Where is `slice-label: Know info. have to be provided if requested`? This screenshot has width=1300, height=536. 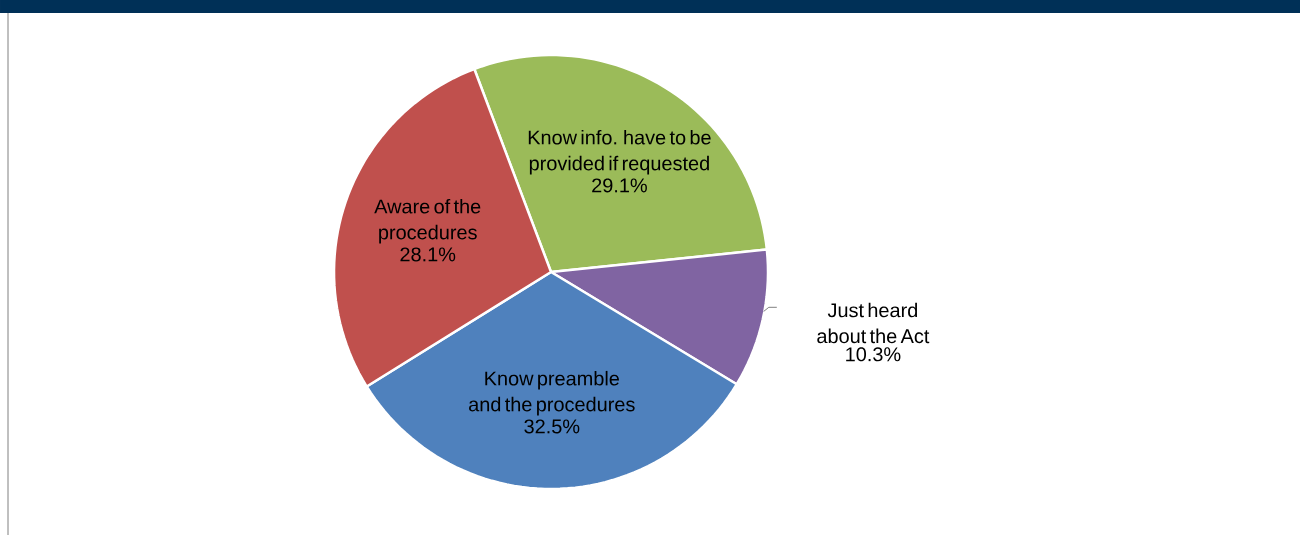
slice-label: Know info. have to be provided if requested is located at coordinates (619, 152).